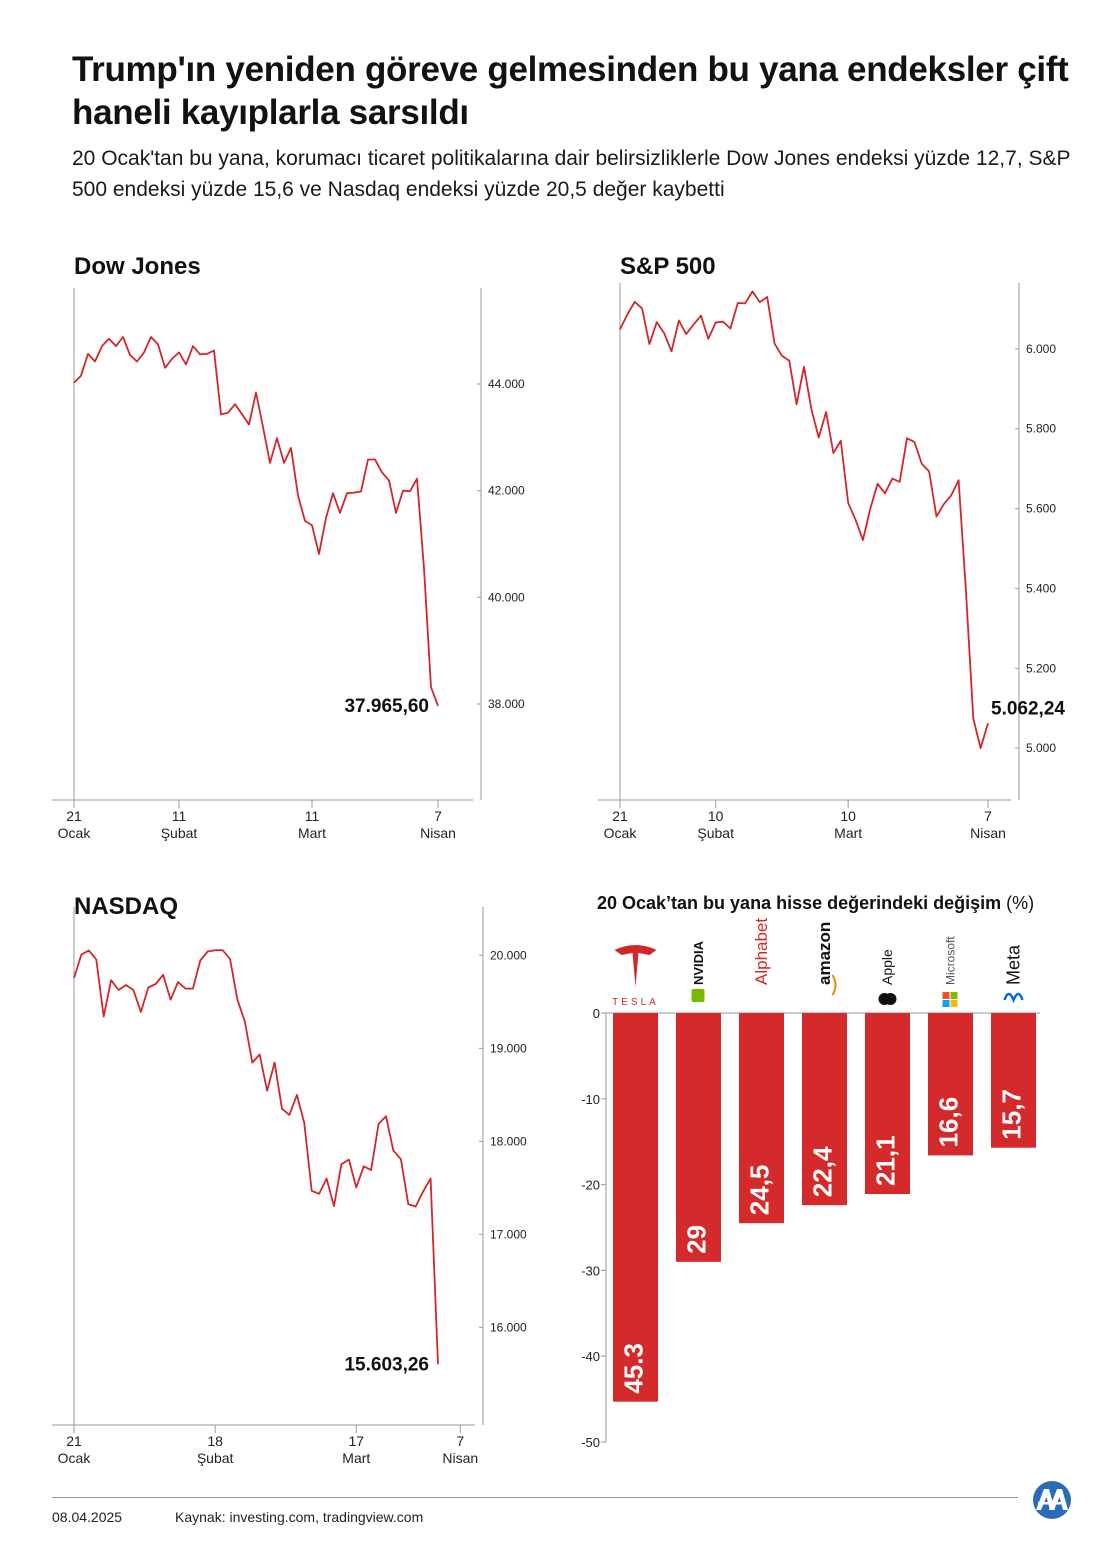 The height and width of the screenshot is (1558, 1120). Describe the element at coordinates (126, 906) in the screenshot. I see `nasdaq-title: NASDAQ` at that location.